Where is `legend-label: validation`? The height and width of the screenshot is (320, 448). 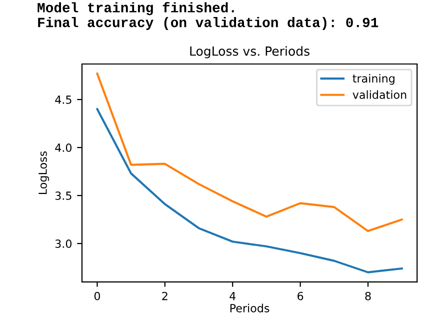 legend-label: validation is located at coordinates (379, 94).